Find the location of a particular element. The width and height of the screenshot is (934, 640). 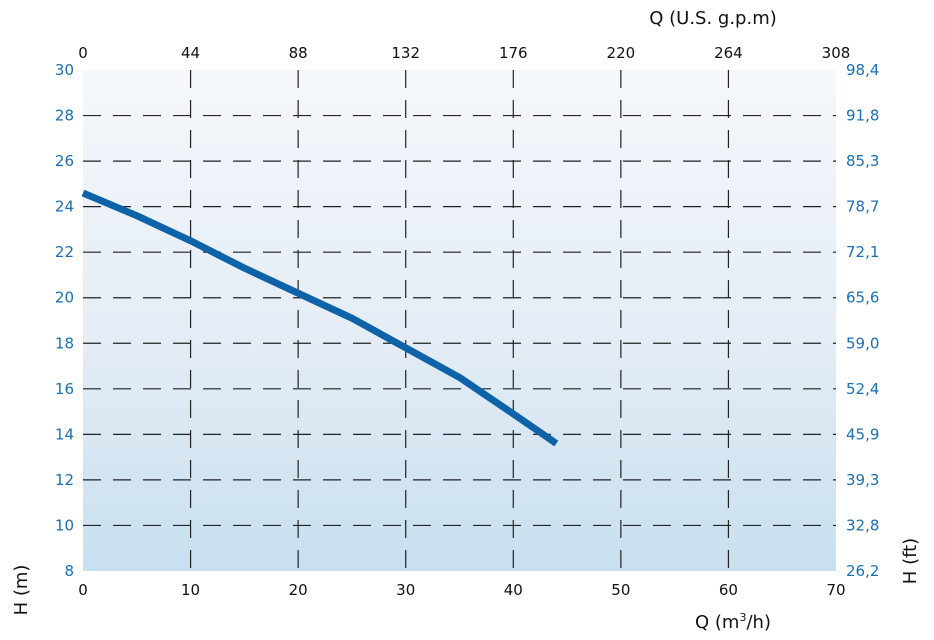

x-top-tick-label: 88 is located at coordinates (298, 53).